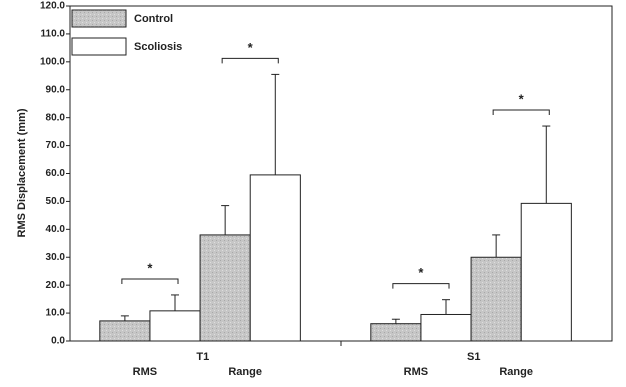 The width and height of the screenshot is (626, 387). Describe the element at coordinates (158, 47) in the screenshot. I see `legend-label: Scoliosis` at that location.